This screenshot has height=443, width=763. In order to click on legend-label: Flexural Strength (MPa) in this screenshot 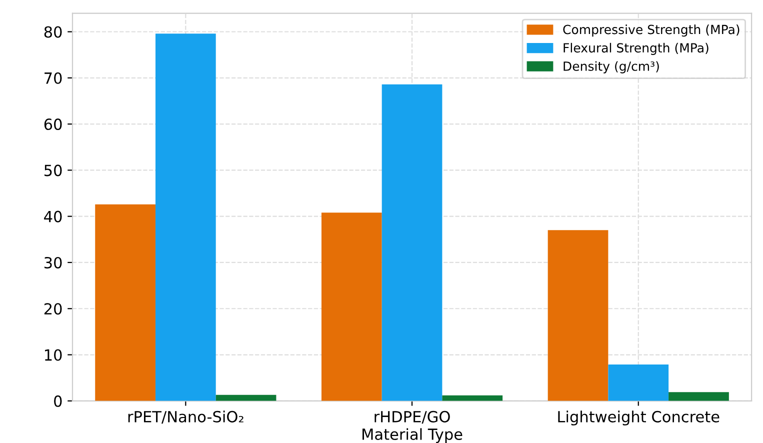, I will do `click(636, 48)`.